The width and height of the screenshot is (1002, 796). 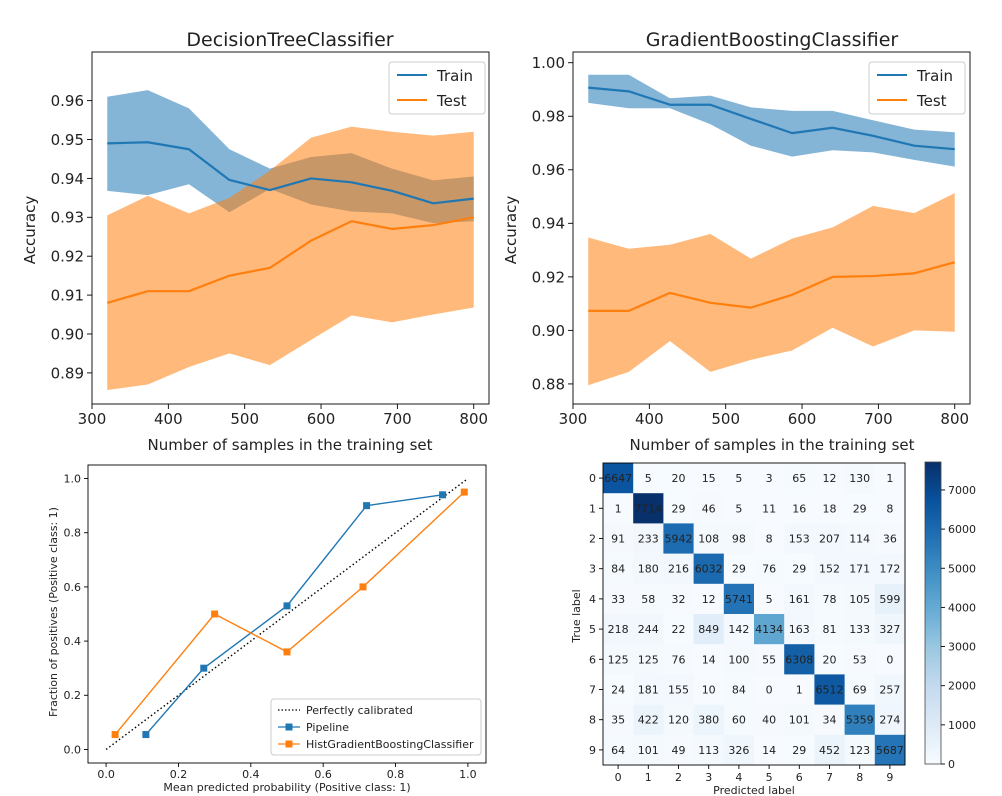 I want to click on x-tick-label: 0.4, so click(x=251, y=774).